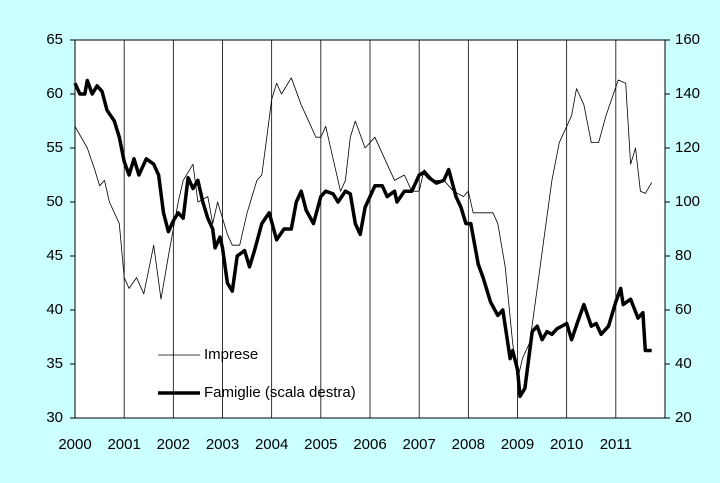 The image size is (720, 483). I want to click on y2-tick-label: 120, so click(687, 147).